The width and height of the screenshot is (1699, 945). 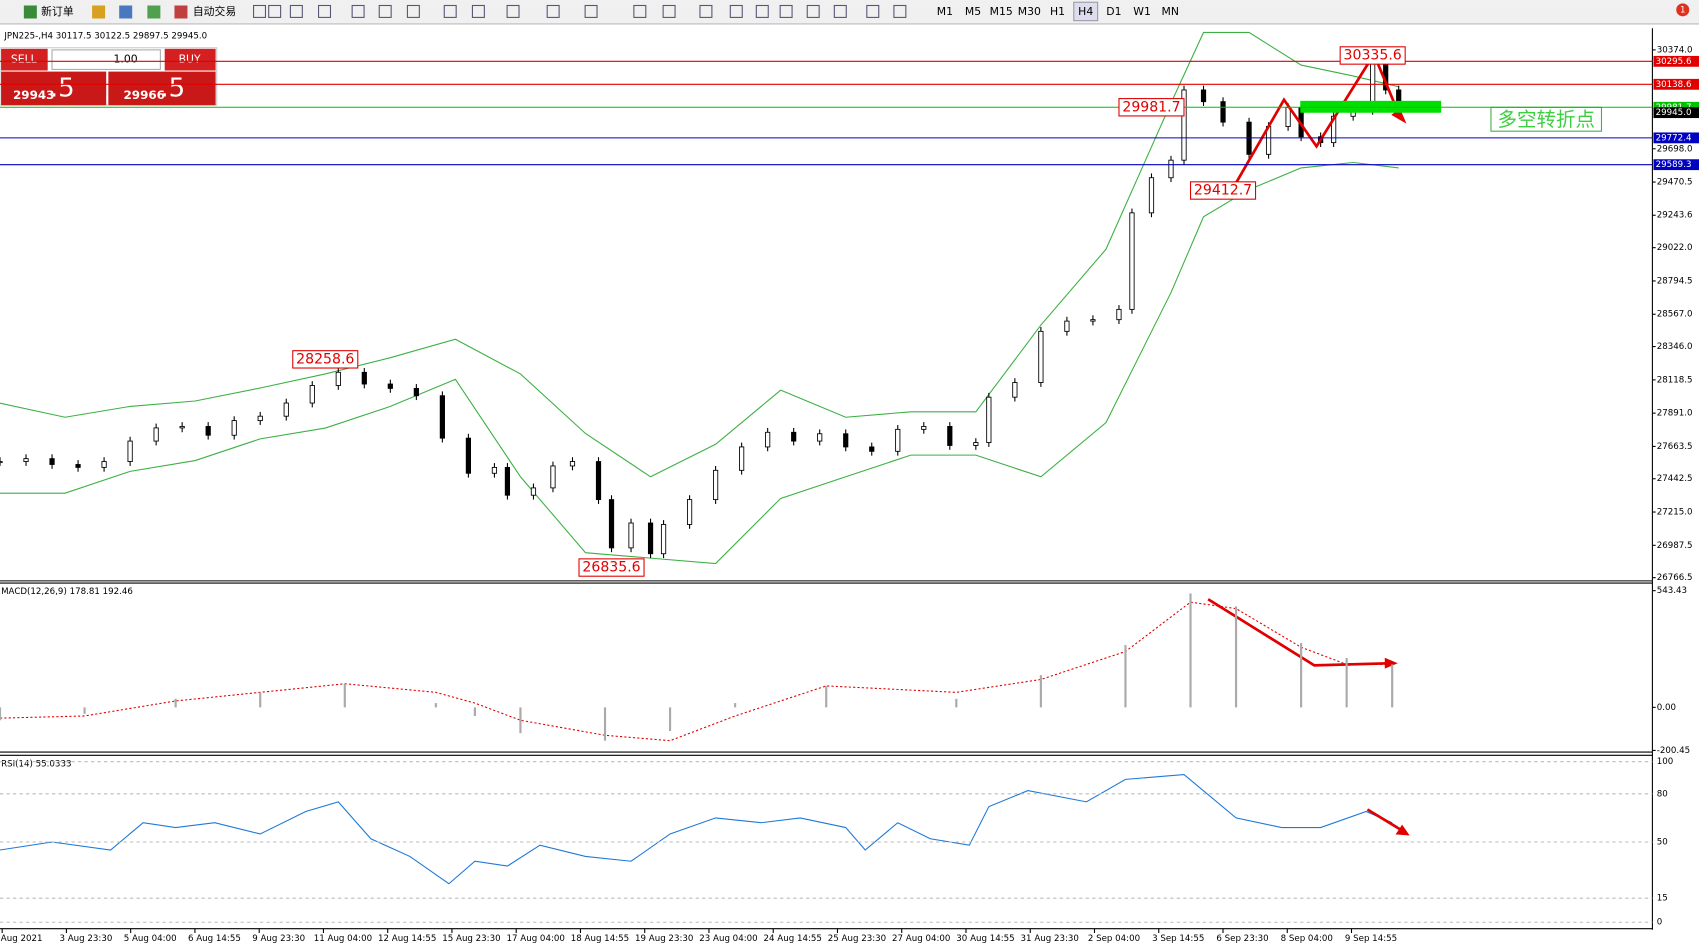 What do you see at coordinates (1029, 11) in the screenshot?
I see `timeframe: M30` at bounding box center [1029, 11].